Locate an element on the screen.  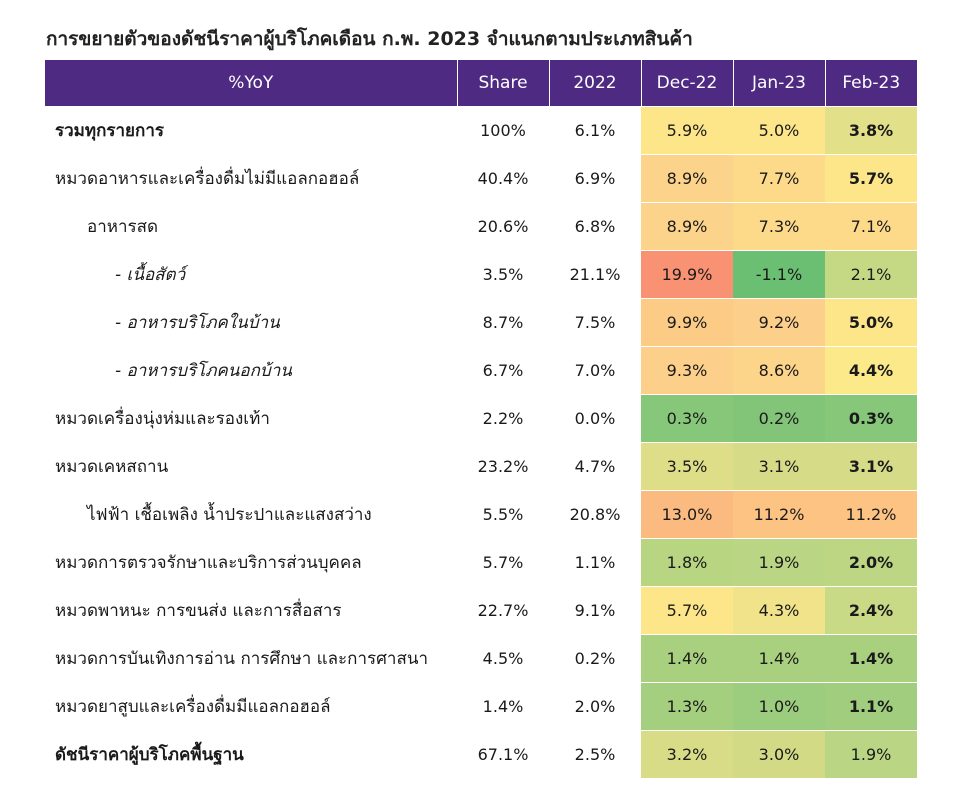
table-row: รวมทุกรายการ 100% 6.1% 5.9% 5.0% 3.8% is located at coordinates (481, 130).